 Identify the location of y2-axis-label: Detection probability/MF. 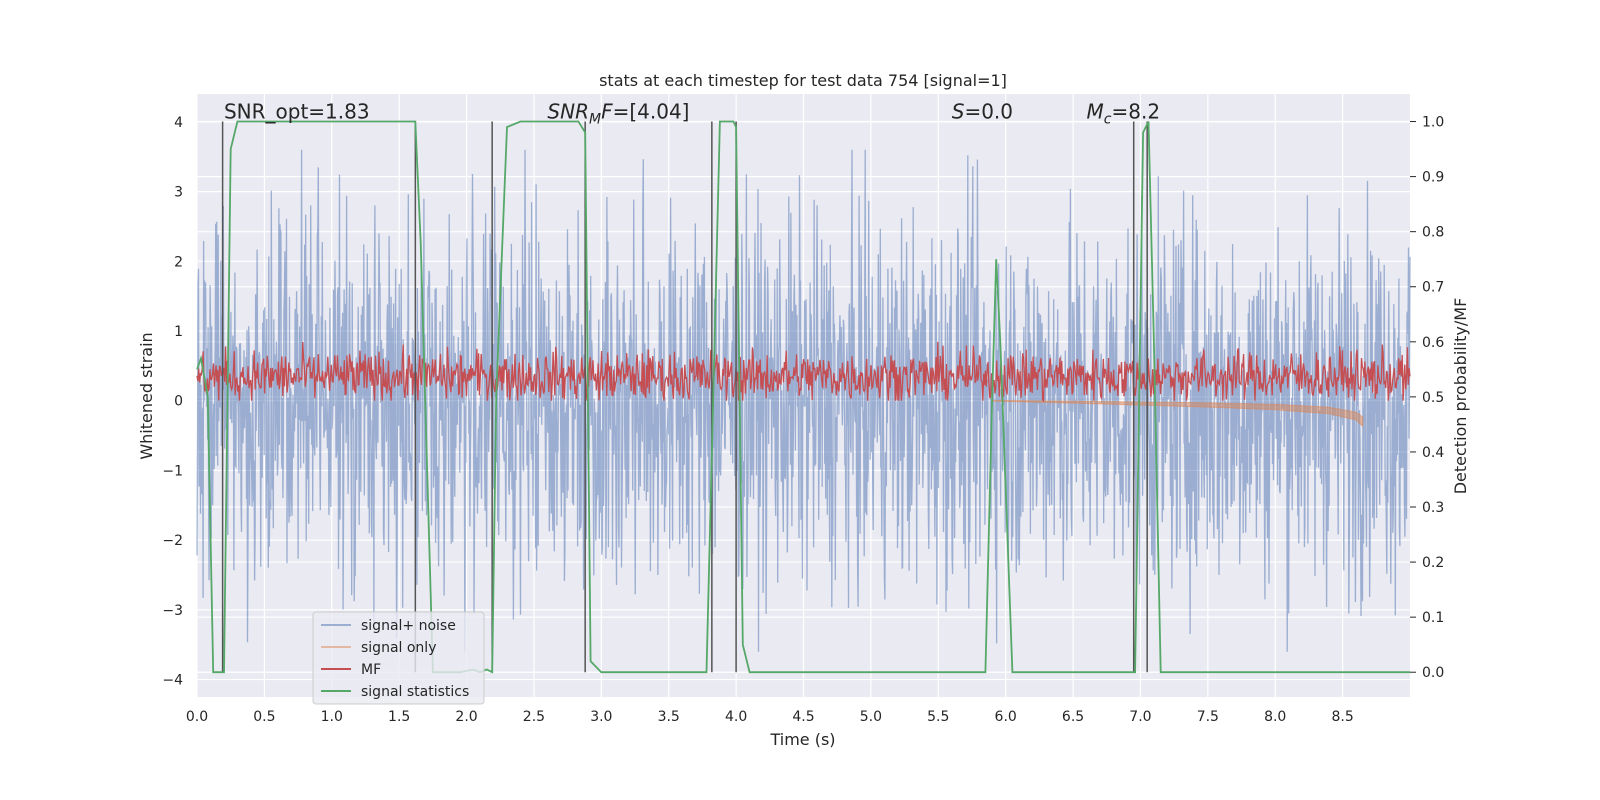
(1460, 396).